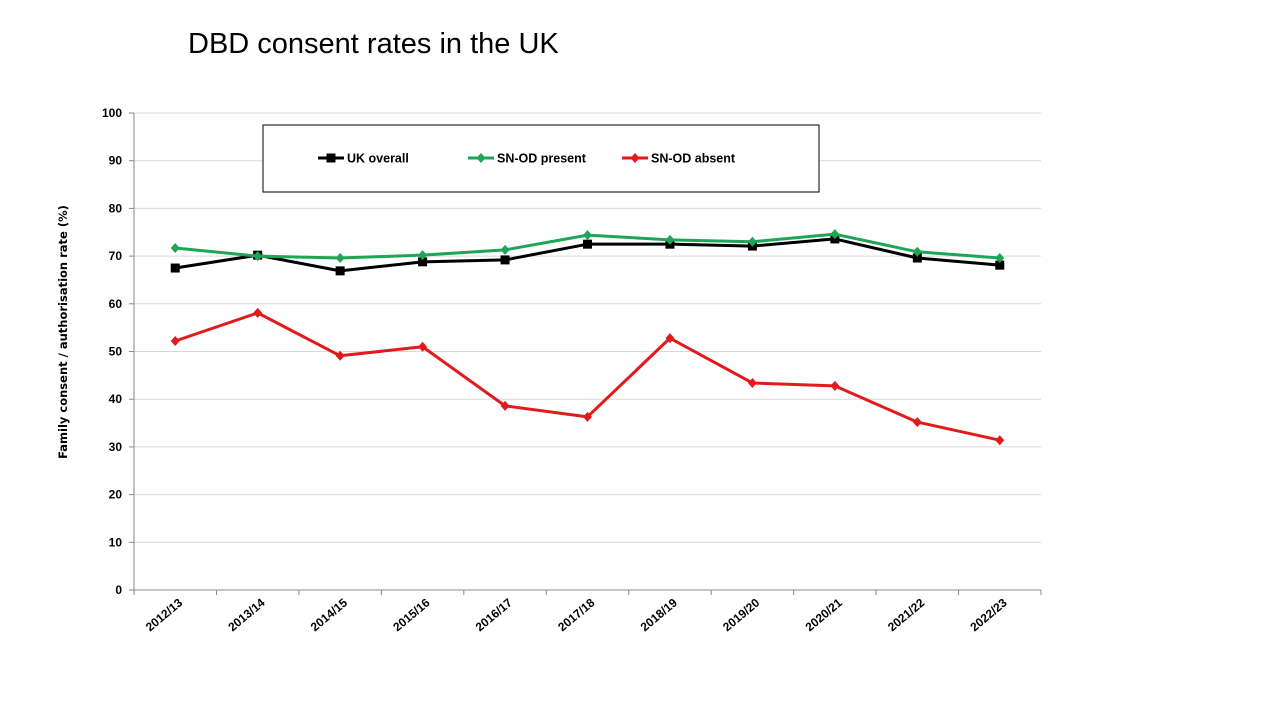  I want to click on y-tick-label: 60, so click(116, 304).